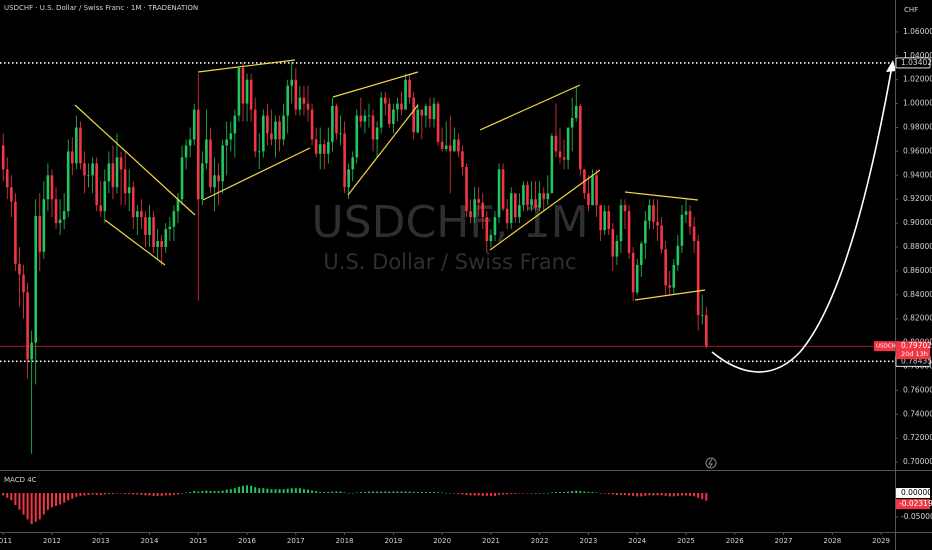  Describe the element at coordinates (442, 541) in the screenshot. I see `x-tick-label: 2020` at that location.